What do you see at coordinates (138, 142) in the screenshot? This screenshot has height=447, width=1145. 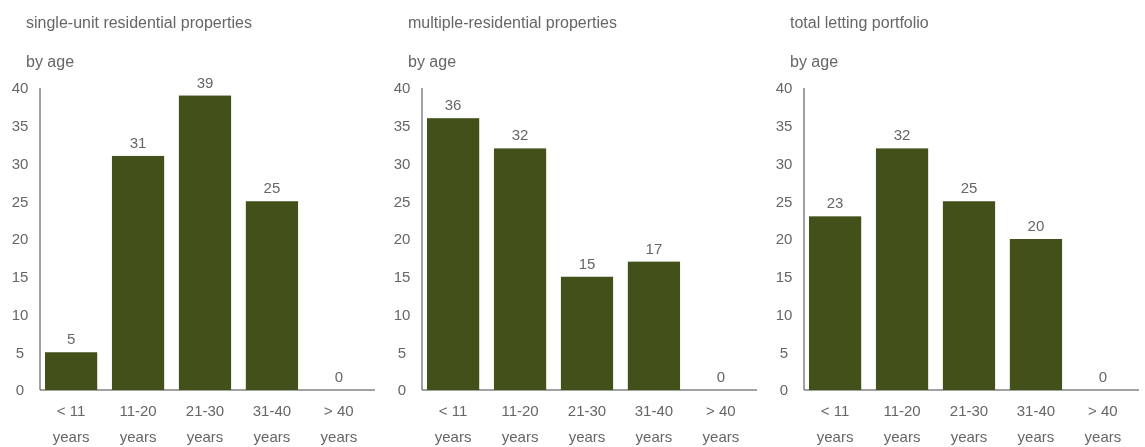 I see `data-label: 31` at bounding box center [138, 142].